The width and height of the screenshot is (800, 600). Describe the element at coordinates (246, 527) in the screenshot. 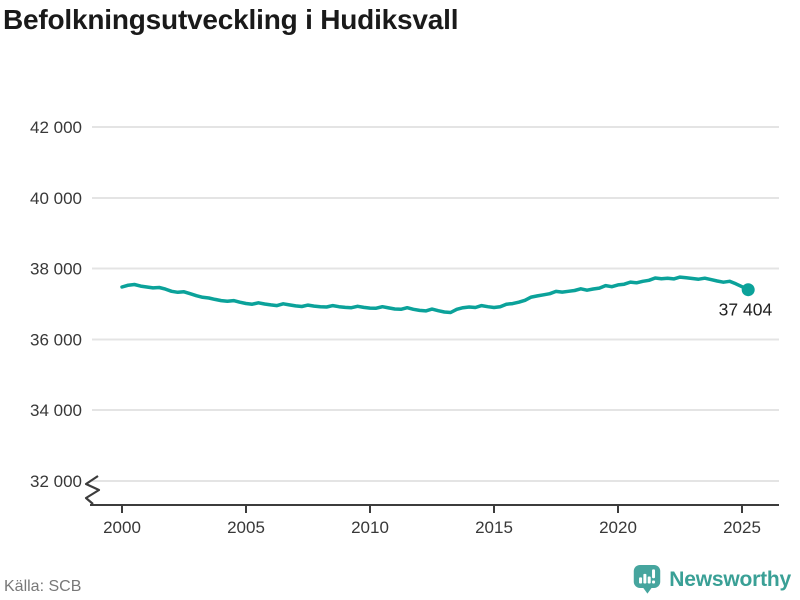

I see `x-axis-label: 2005` at that location.